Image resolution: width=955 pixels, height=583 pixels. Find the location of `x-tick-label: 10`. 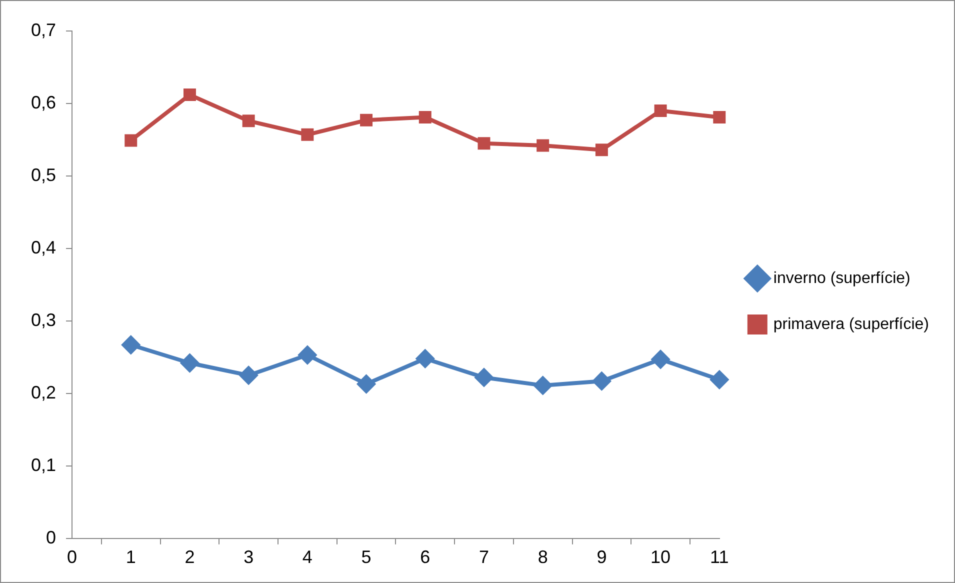

x-tick-label: 10 is located at coordinates (660, 557).